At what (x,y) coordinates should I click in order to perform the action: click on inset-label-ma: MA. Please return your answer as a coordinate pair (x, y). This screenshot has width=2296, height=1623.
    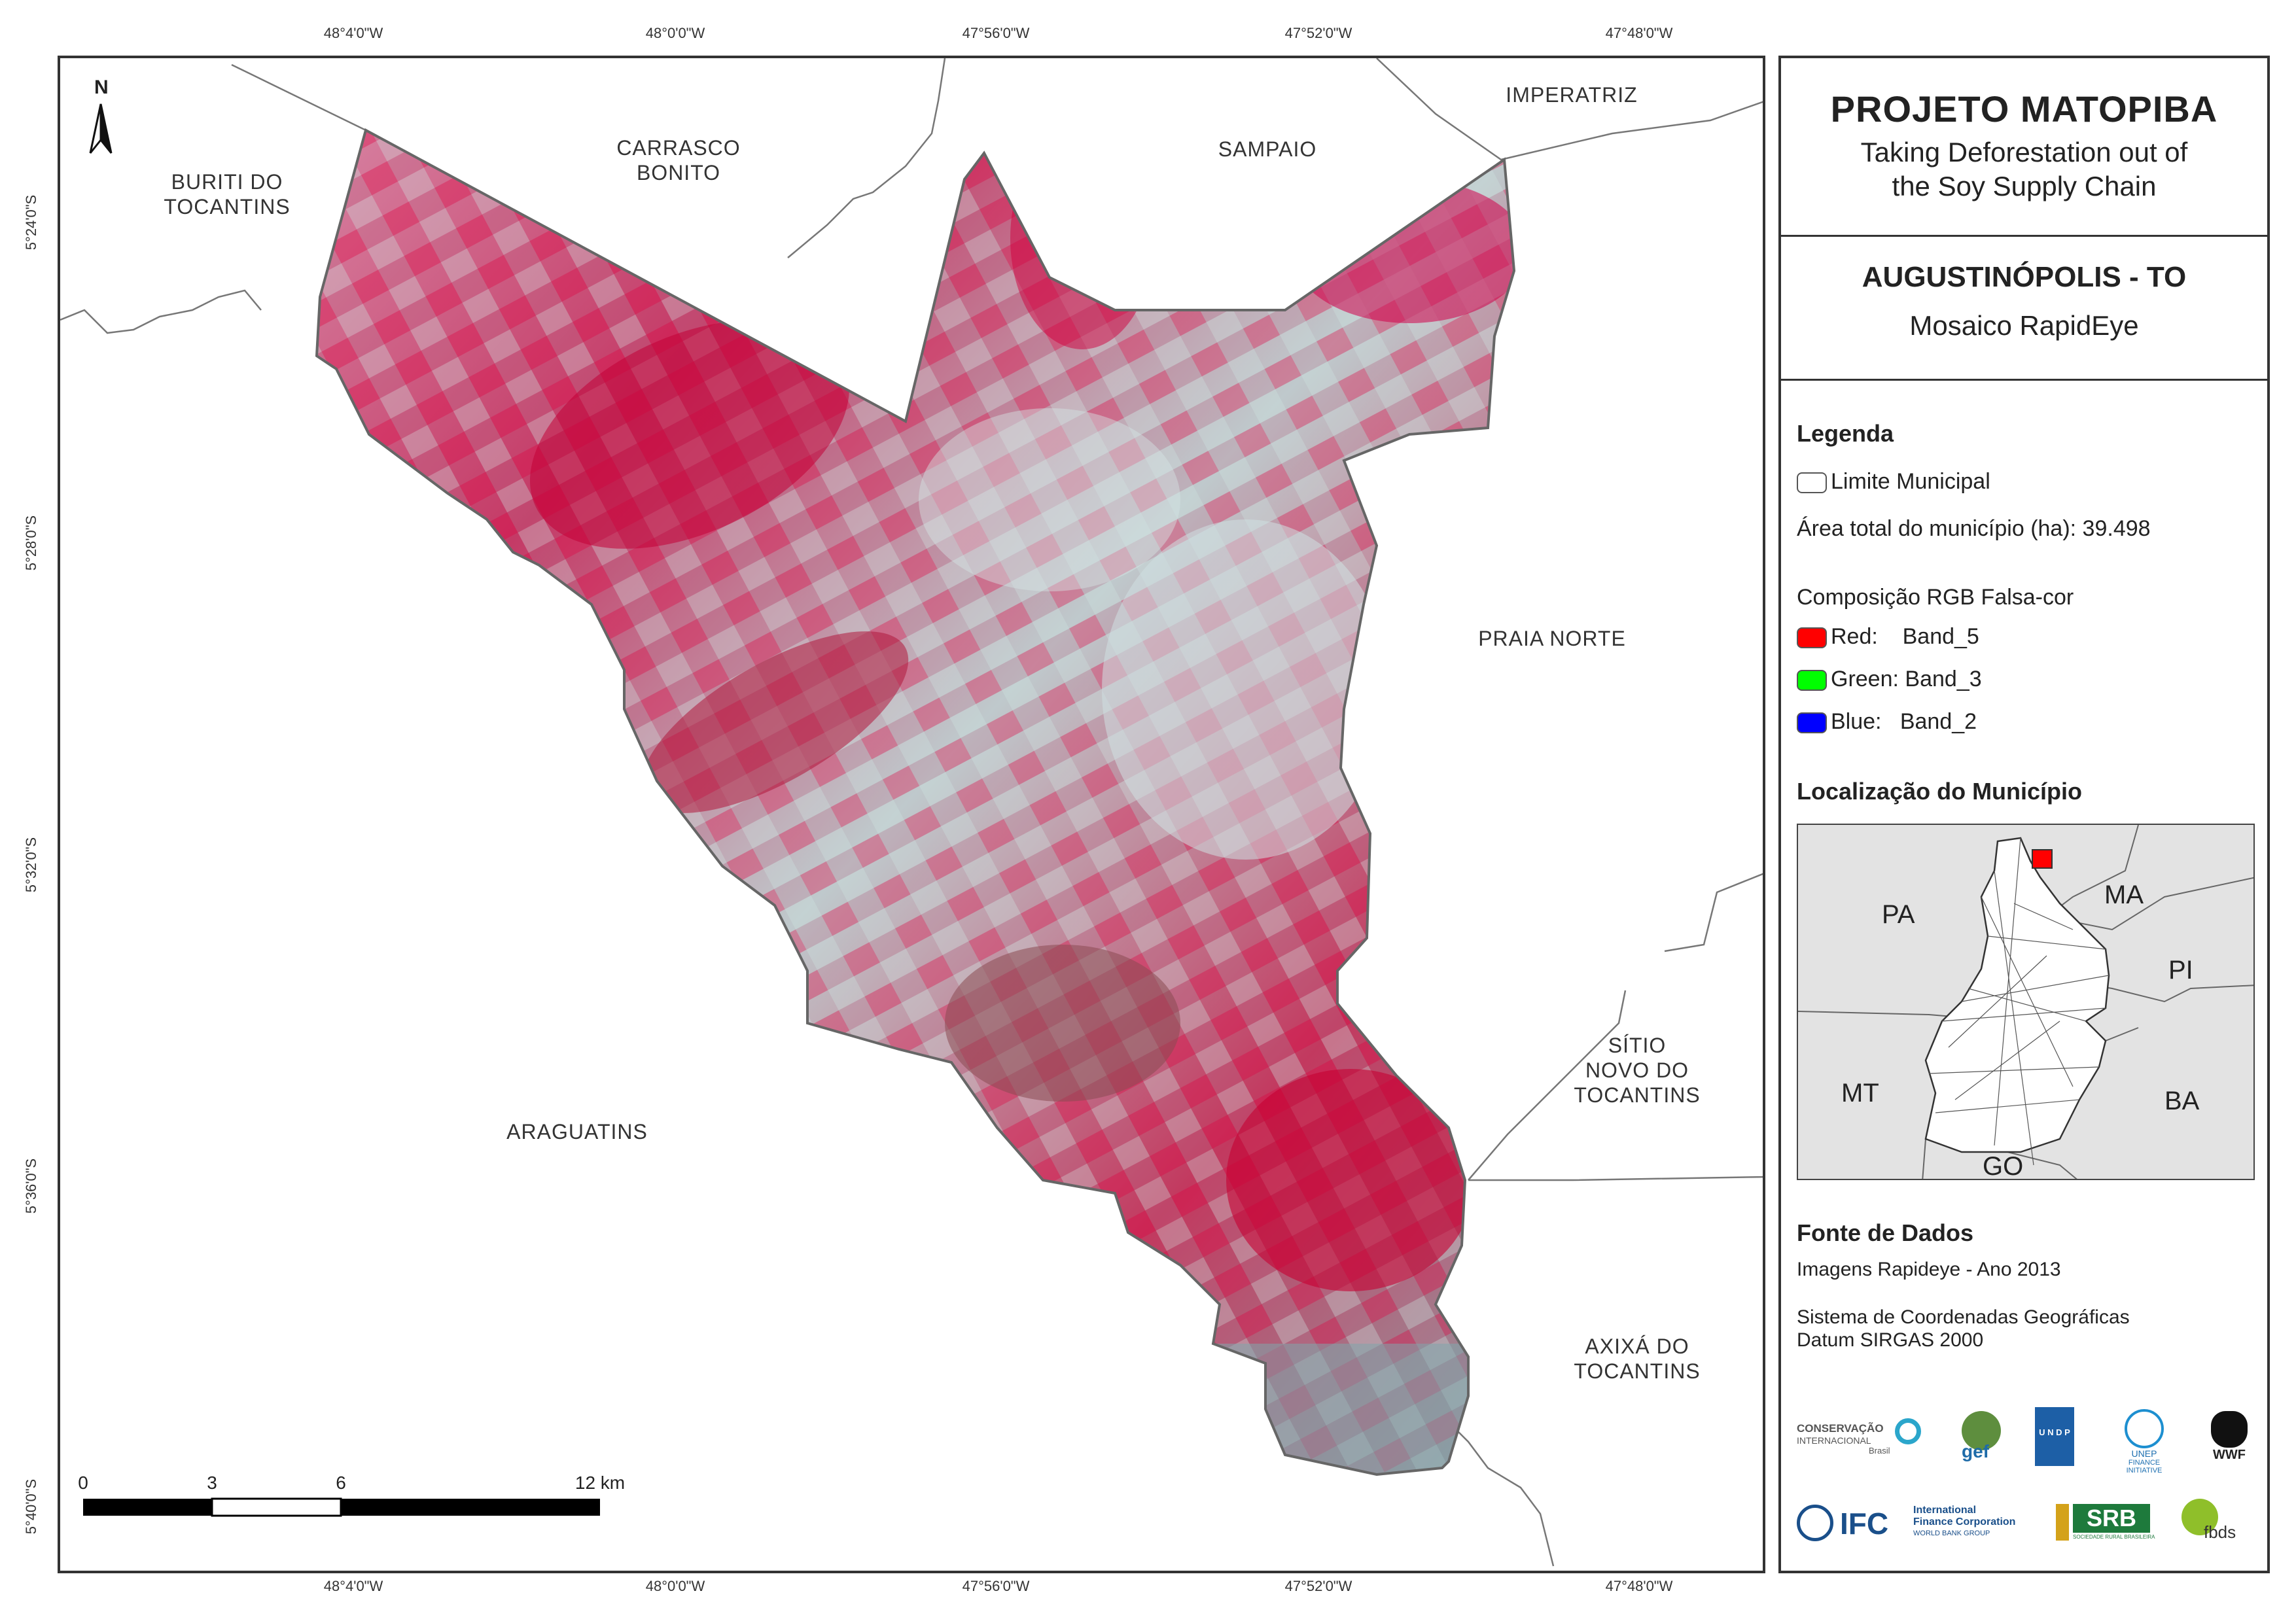
    Looking at the image, I should click on (2124, 895).